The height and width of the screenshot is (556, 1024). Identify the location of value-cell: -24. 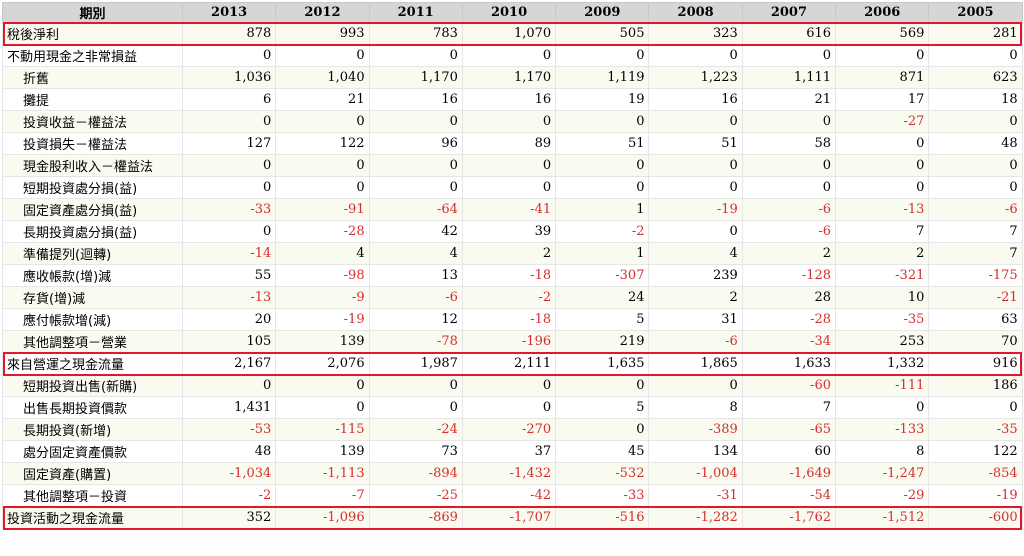
(415, 429).